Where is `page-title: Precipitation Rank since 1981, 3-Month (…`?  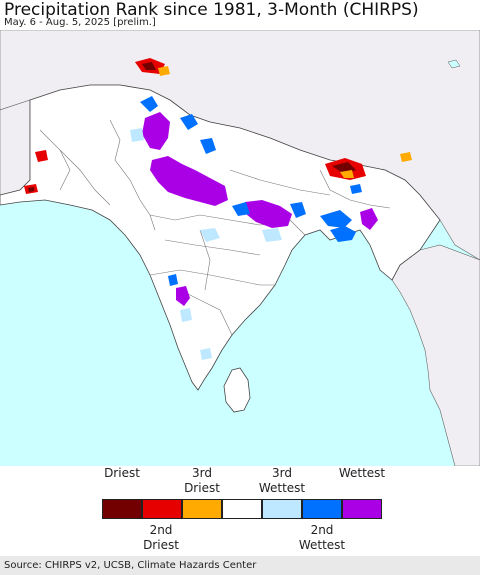 page-title: Precipitation Rank since 1981, 3-Month (… is located at coordinates (211, 10).